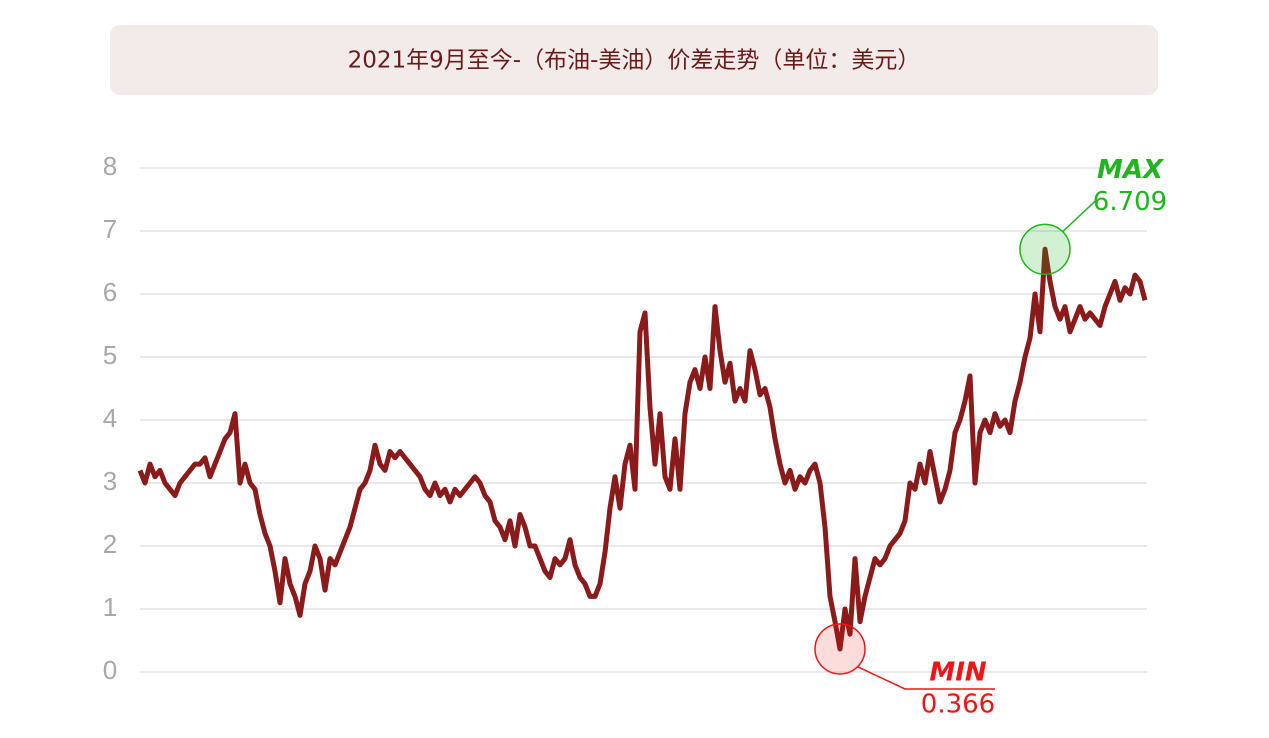 This screenshot has height=738, width=1269. I want to click on min-label: MIN, so click(958, 672).